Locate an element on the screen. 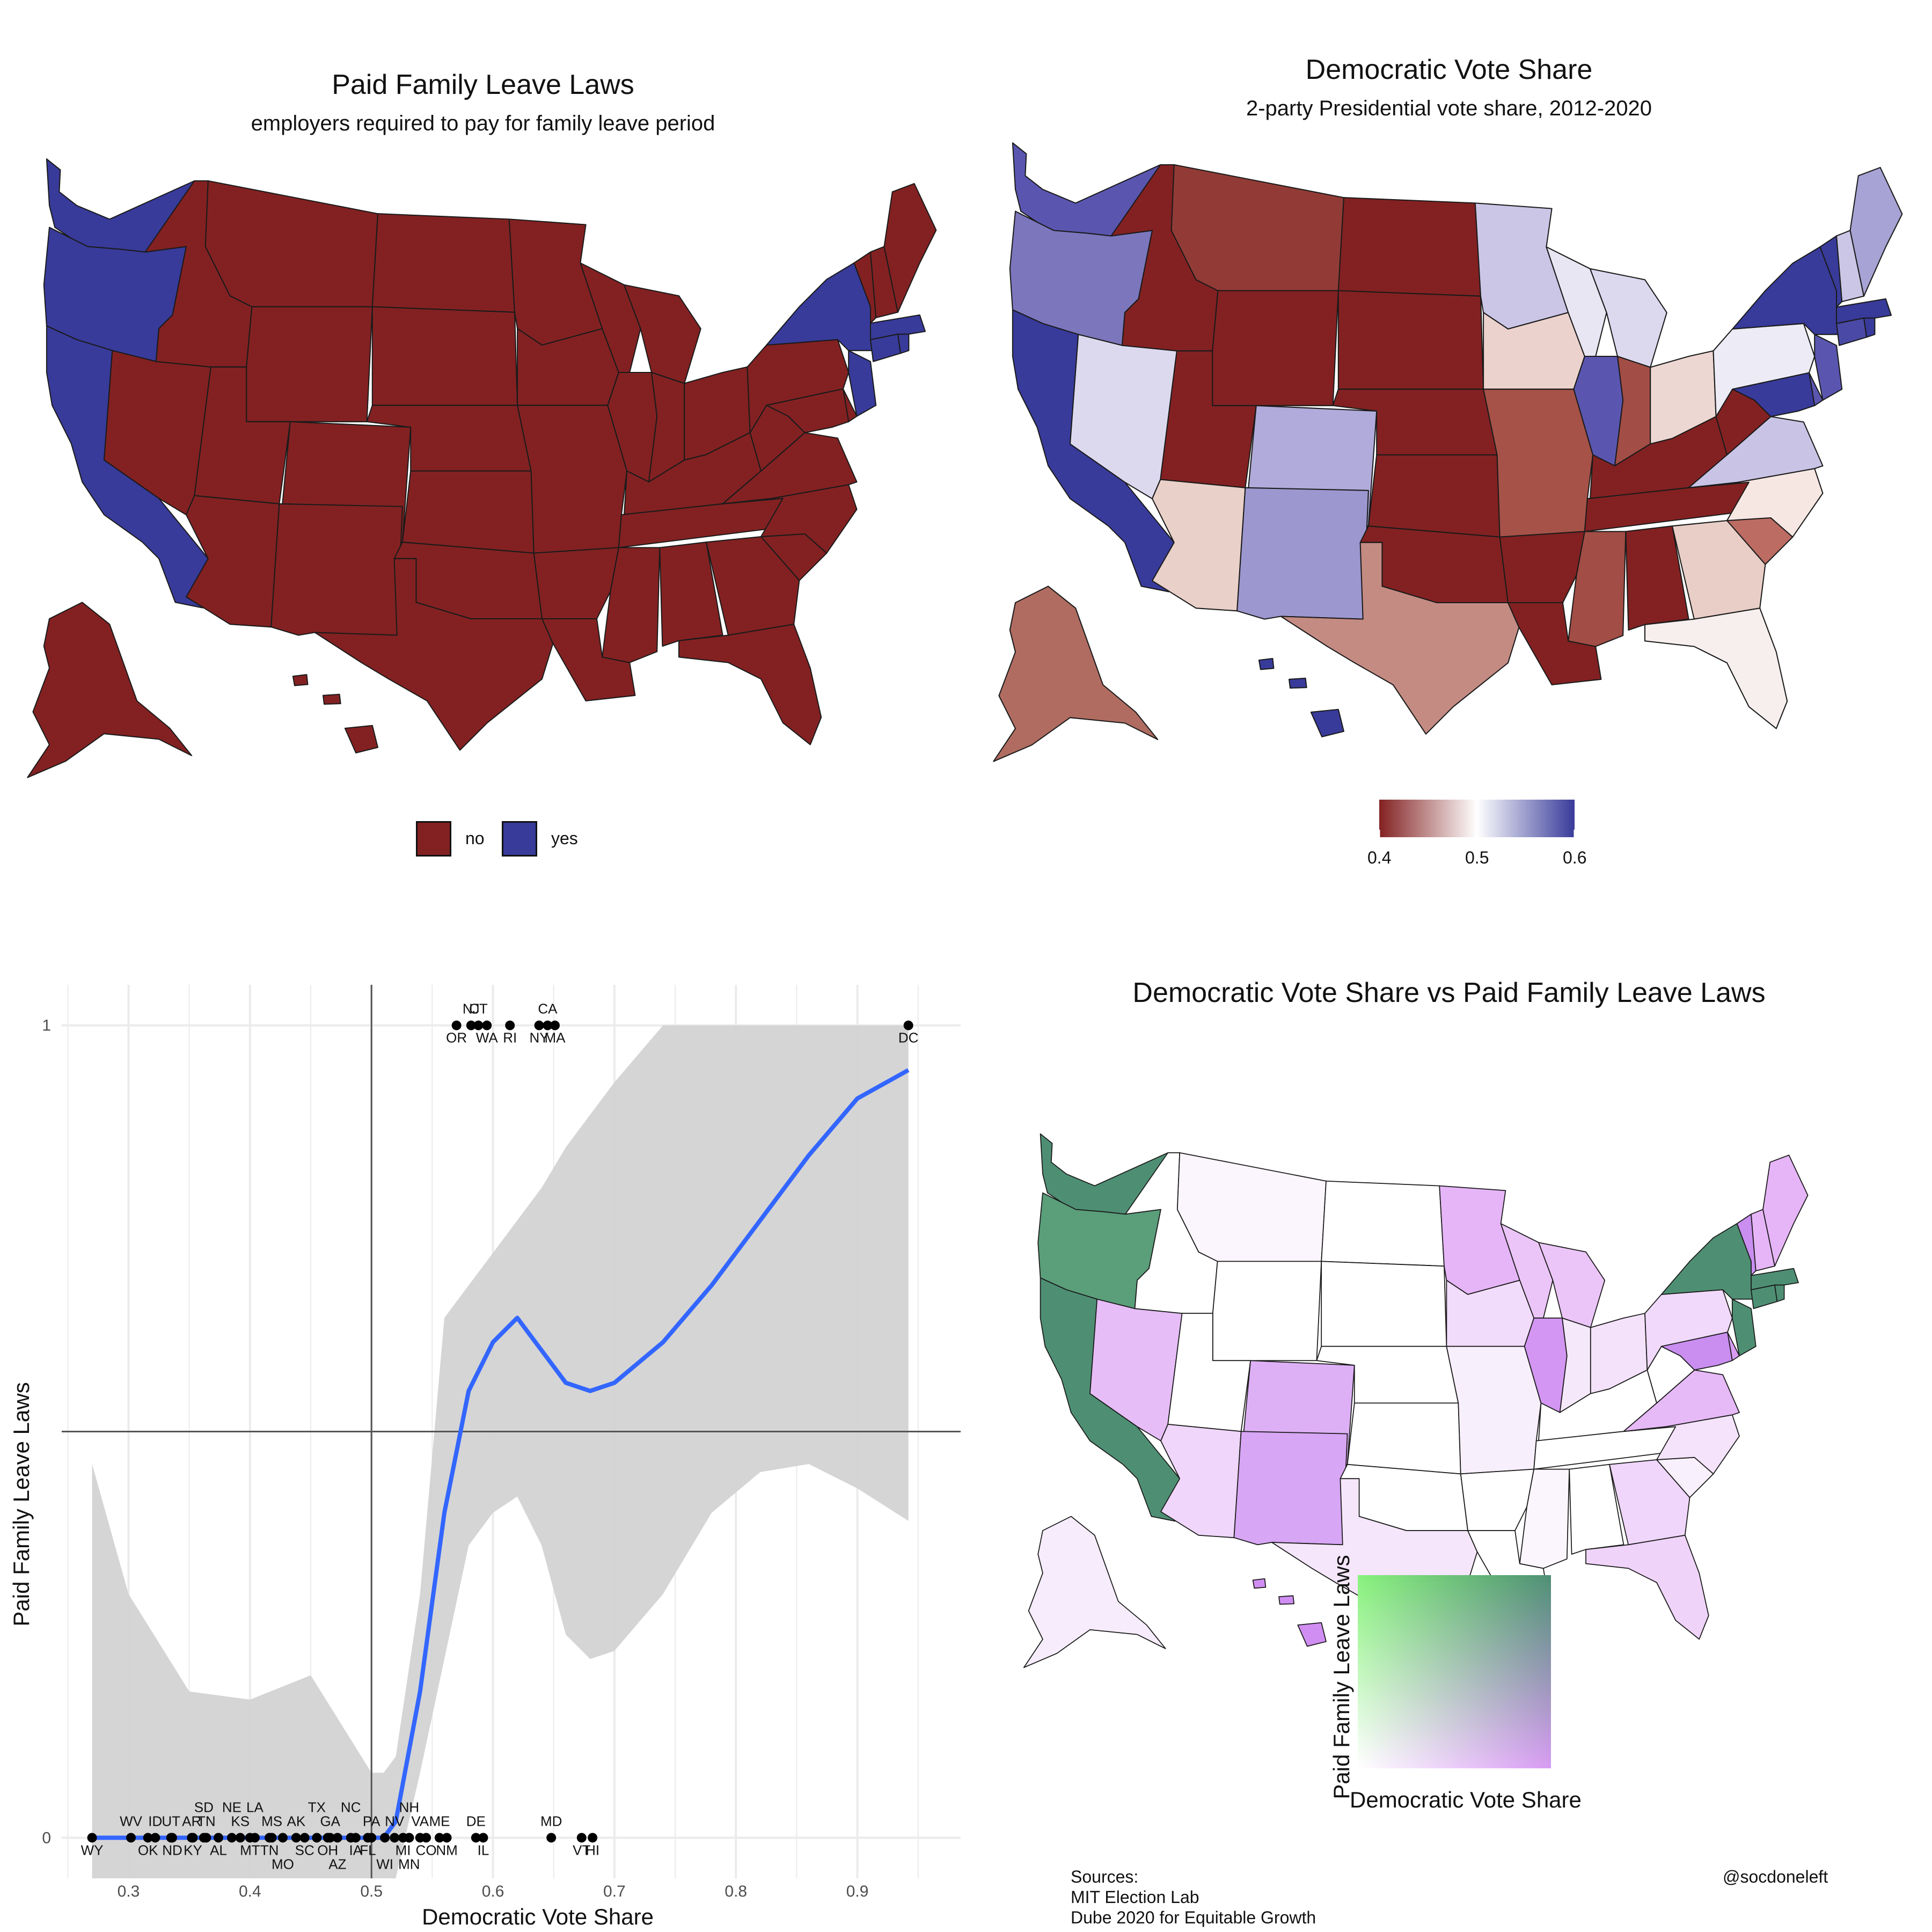 This screenshot has height=1932, width=1932. point-ne is located at coordinates (231, 1838).